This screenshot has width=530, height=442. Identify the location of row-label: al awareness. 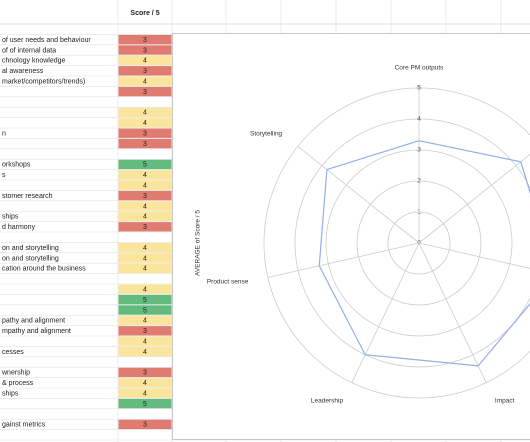
(23, 71).